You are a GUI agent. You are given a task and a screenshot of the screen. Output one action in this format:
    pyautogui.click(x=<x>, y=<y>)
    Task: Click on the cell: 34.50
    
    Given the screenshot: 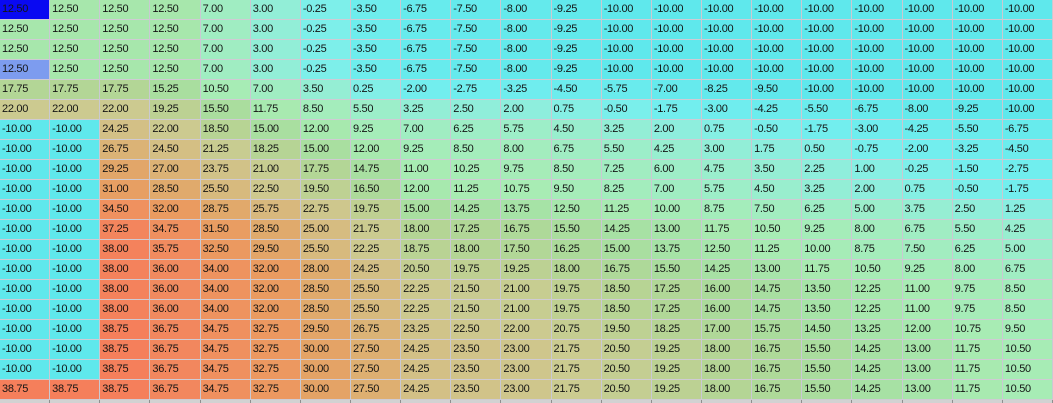 What is the action you would take?
    pyautogui.click(x=125, y=210)
    